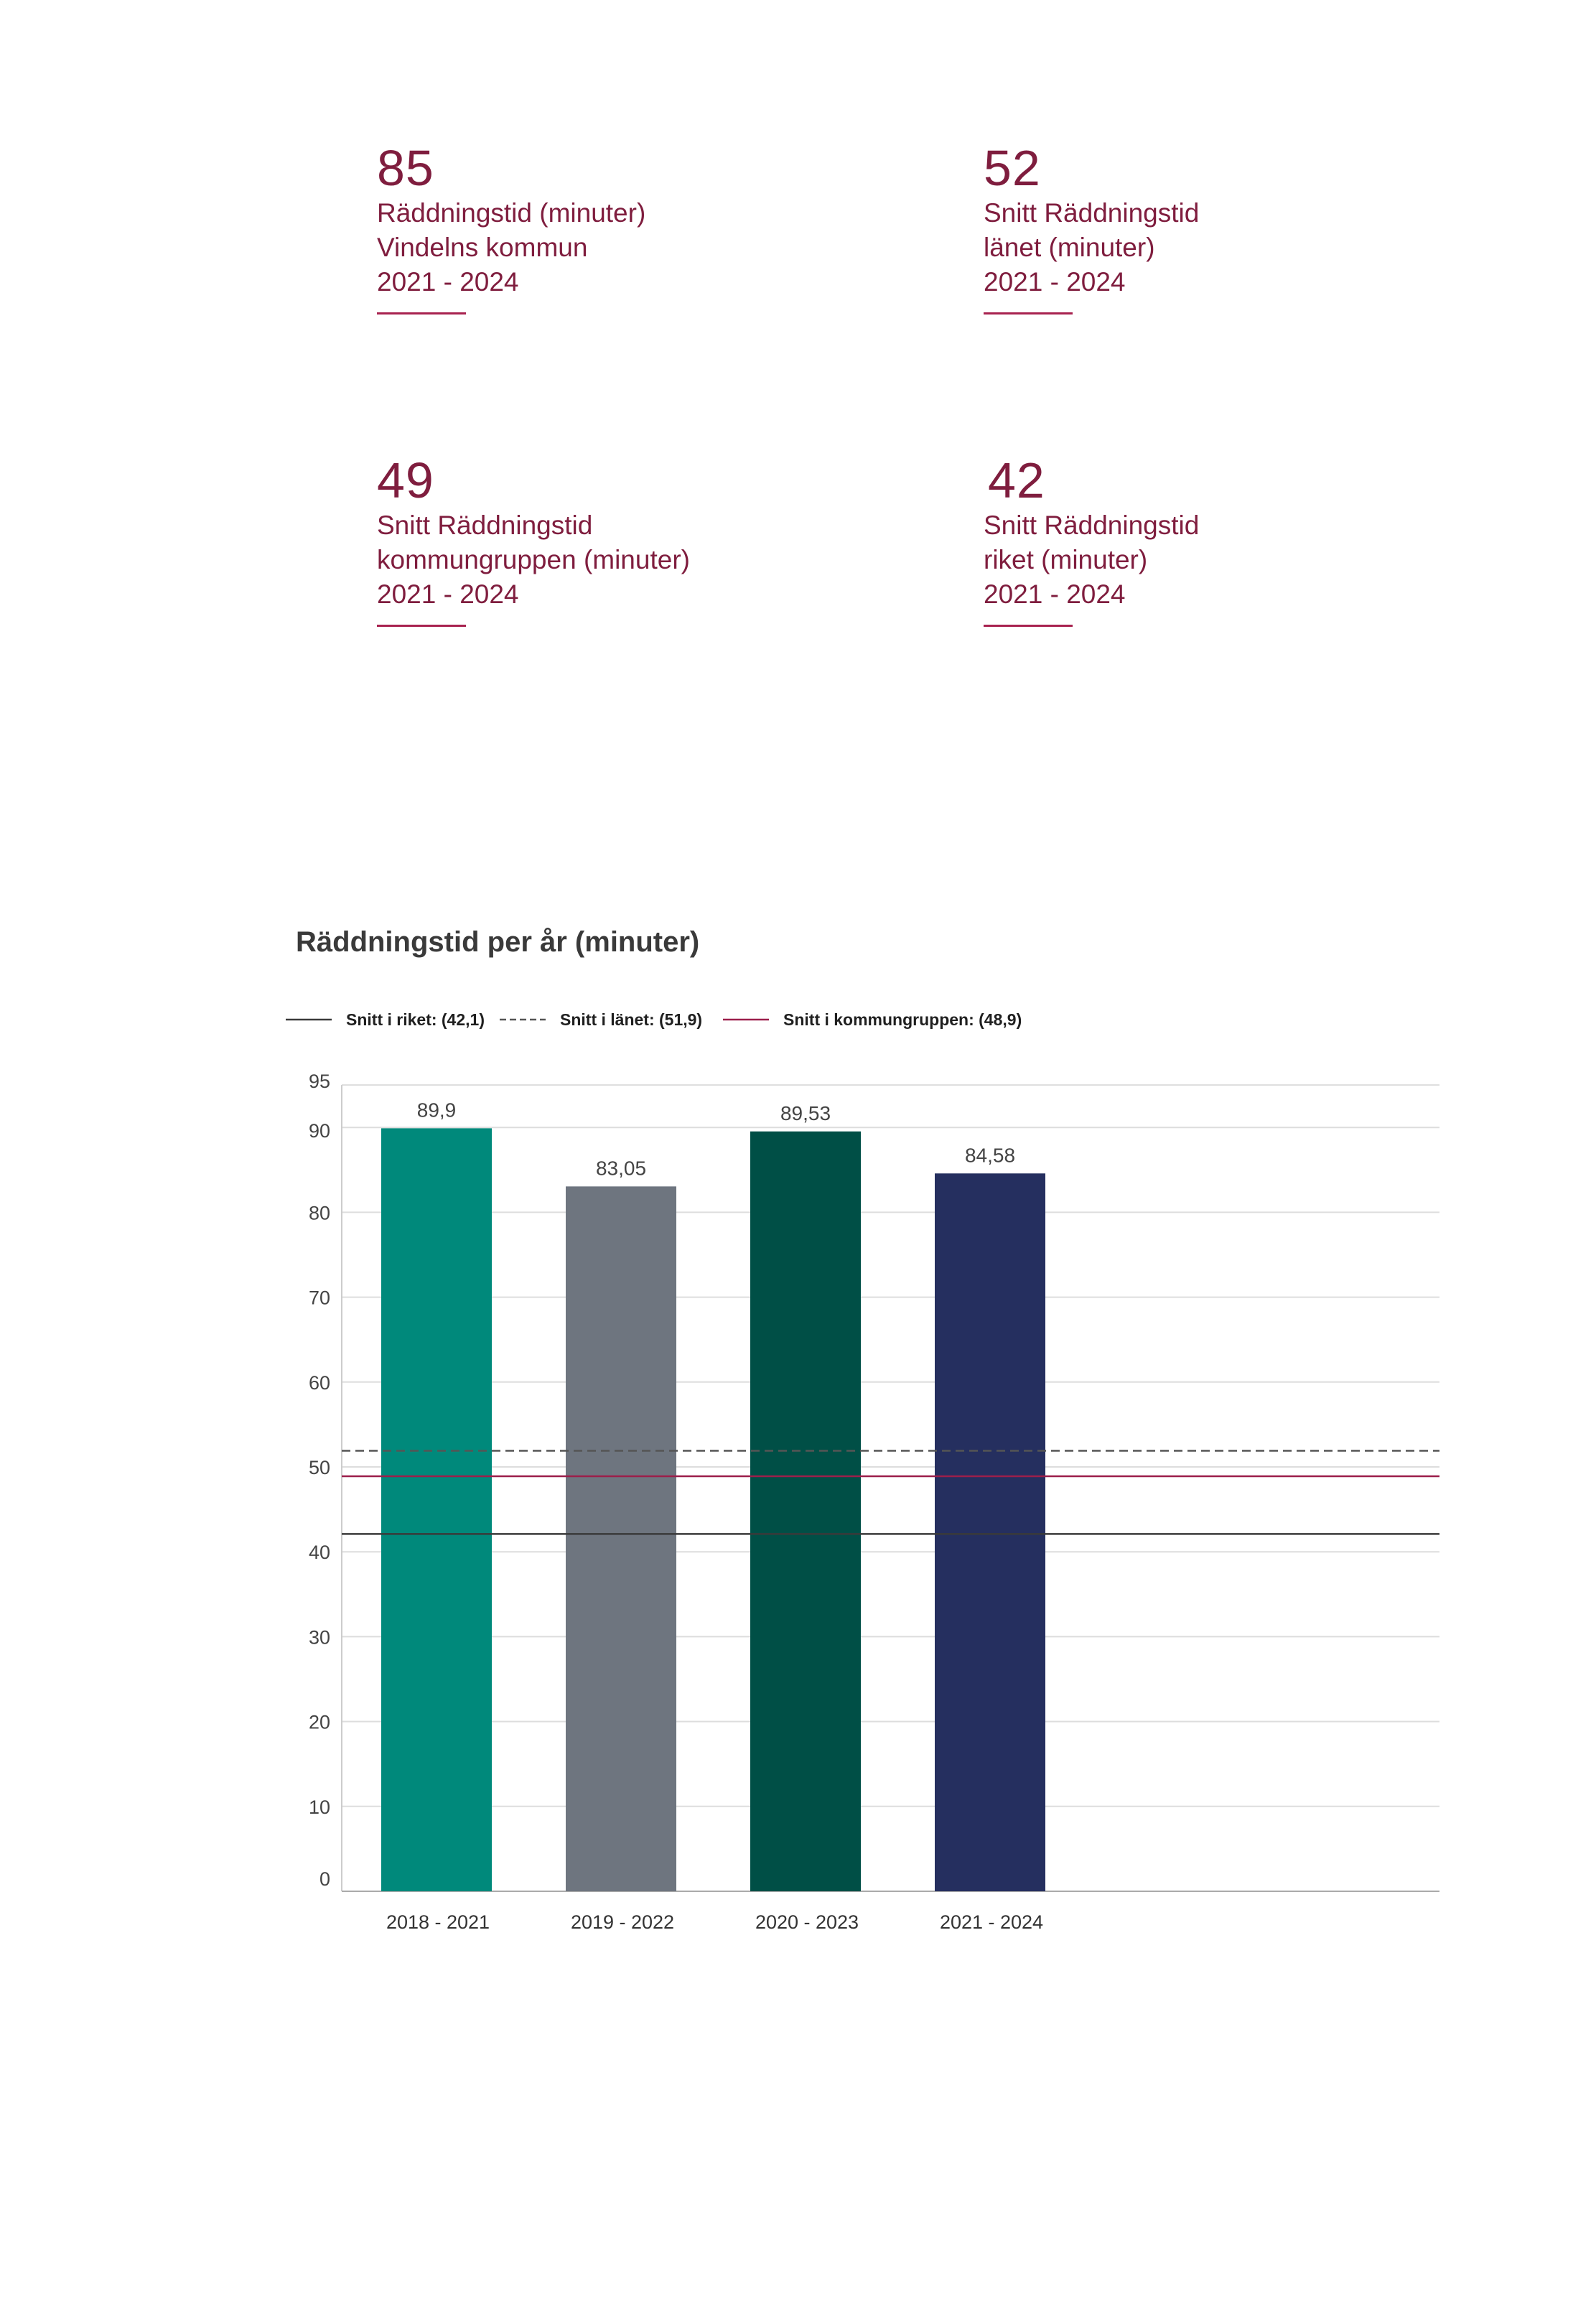 The width and height of the screenshot is (1596, 2307). Describe the element at coordinates (415, 1019) in the screenshot. I see `legend-label: Snitt i riket: (42,1)` at that location.